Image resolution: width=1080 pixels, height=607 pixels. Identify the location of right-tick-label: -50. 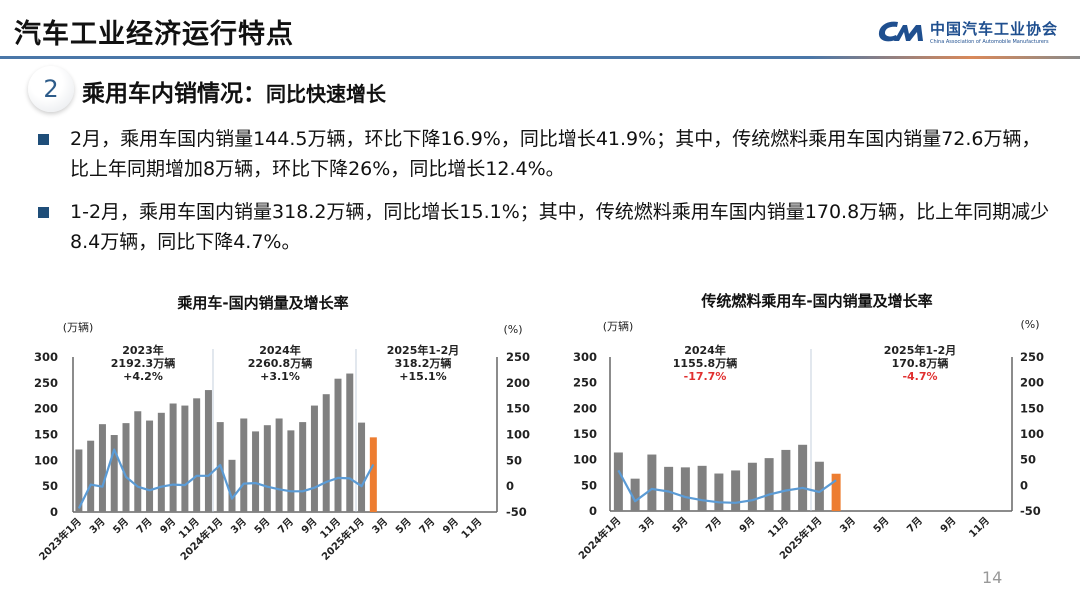
(516, 512).